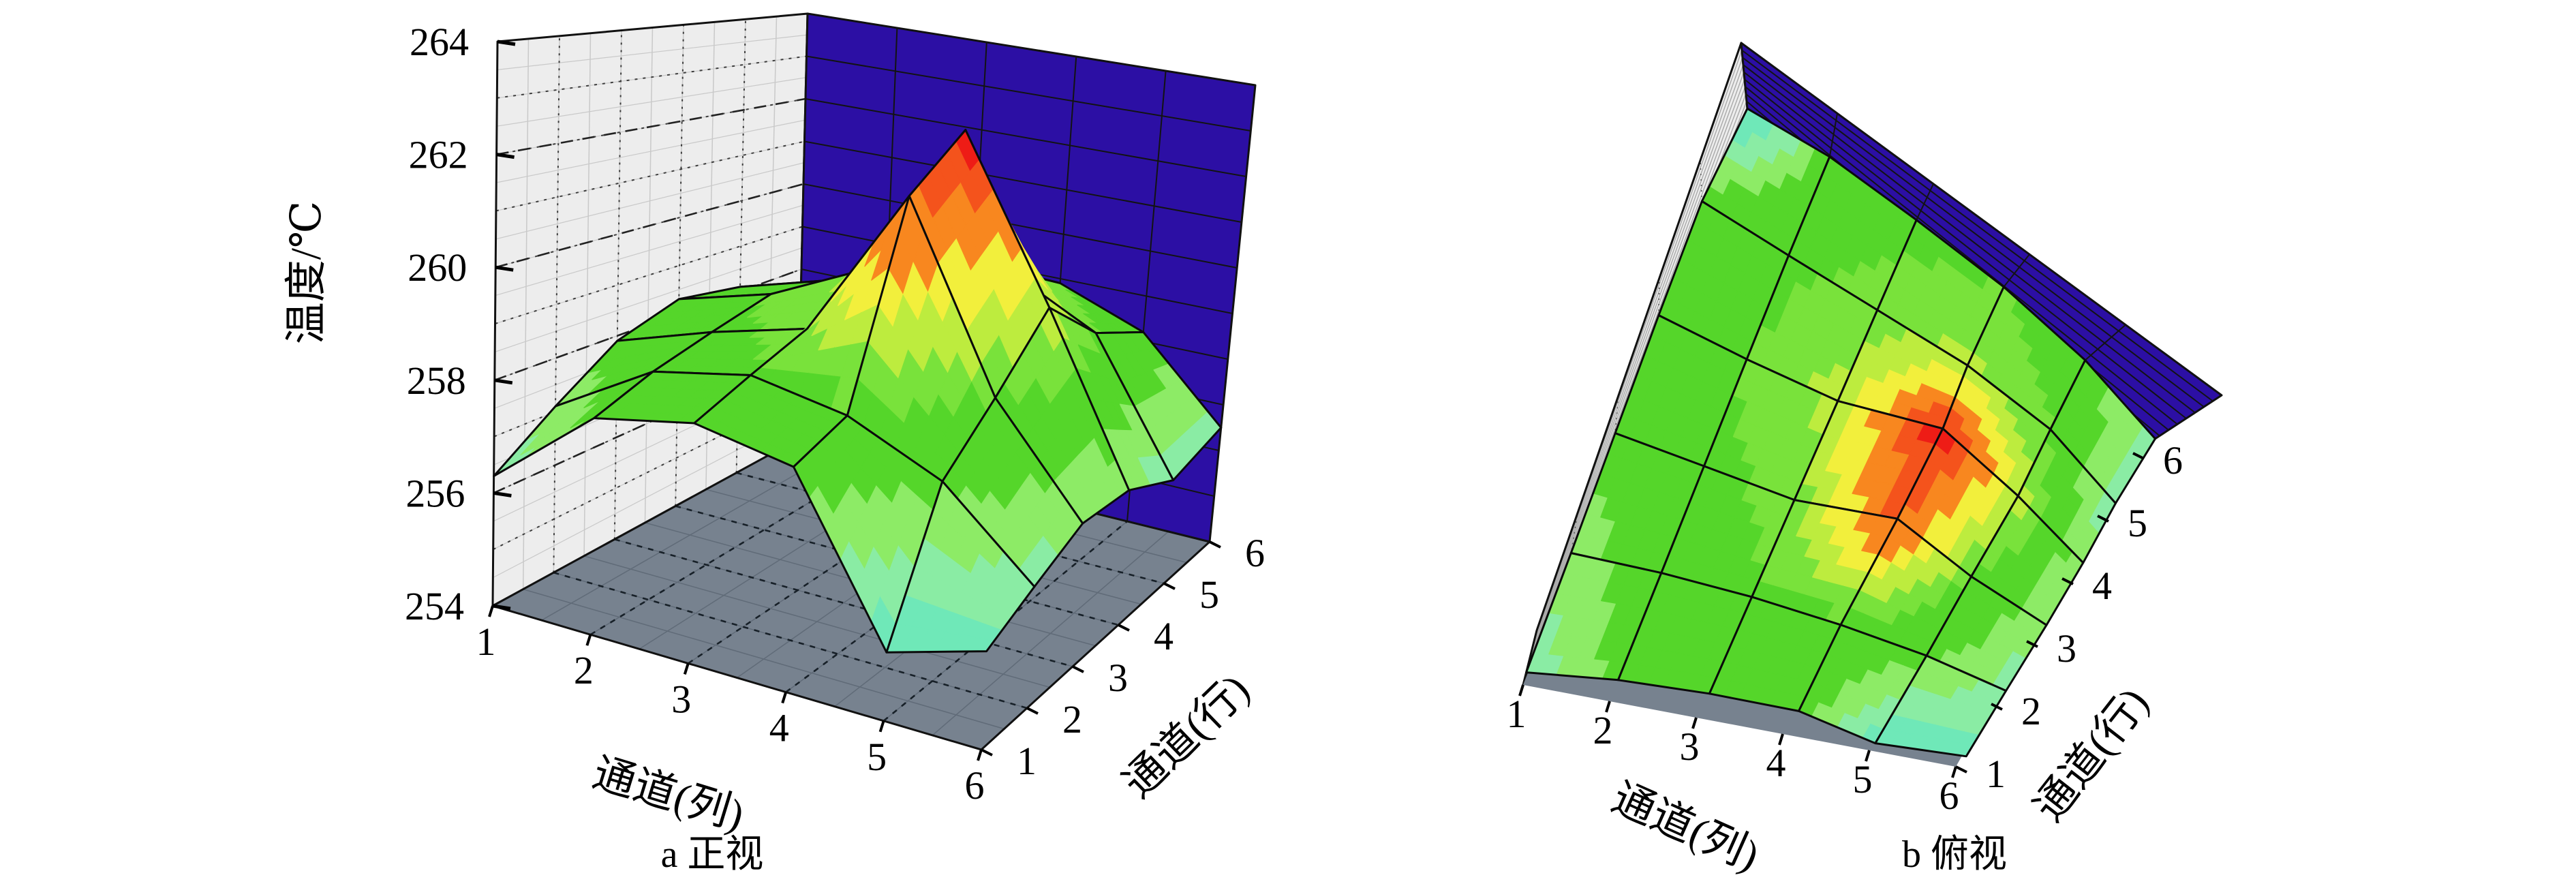  What do you see at coordinates (438, 267) in the screenshot?
I see `z-tick-label: 260` at bounding box center [438, 267].